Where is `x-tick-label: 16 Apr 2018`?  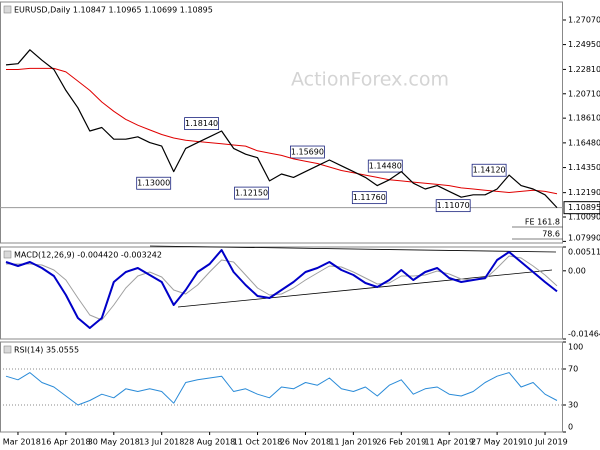
x-tick-label: 16 Apr 2018 is located at coordinates (65, 442).